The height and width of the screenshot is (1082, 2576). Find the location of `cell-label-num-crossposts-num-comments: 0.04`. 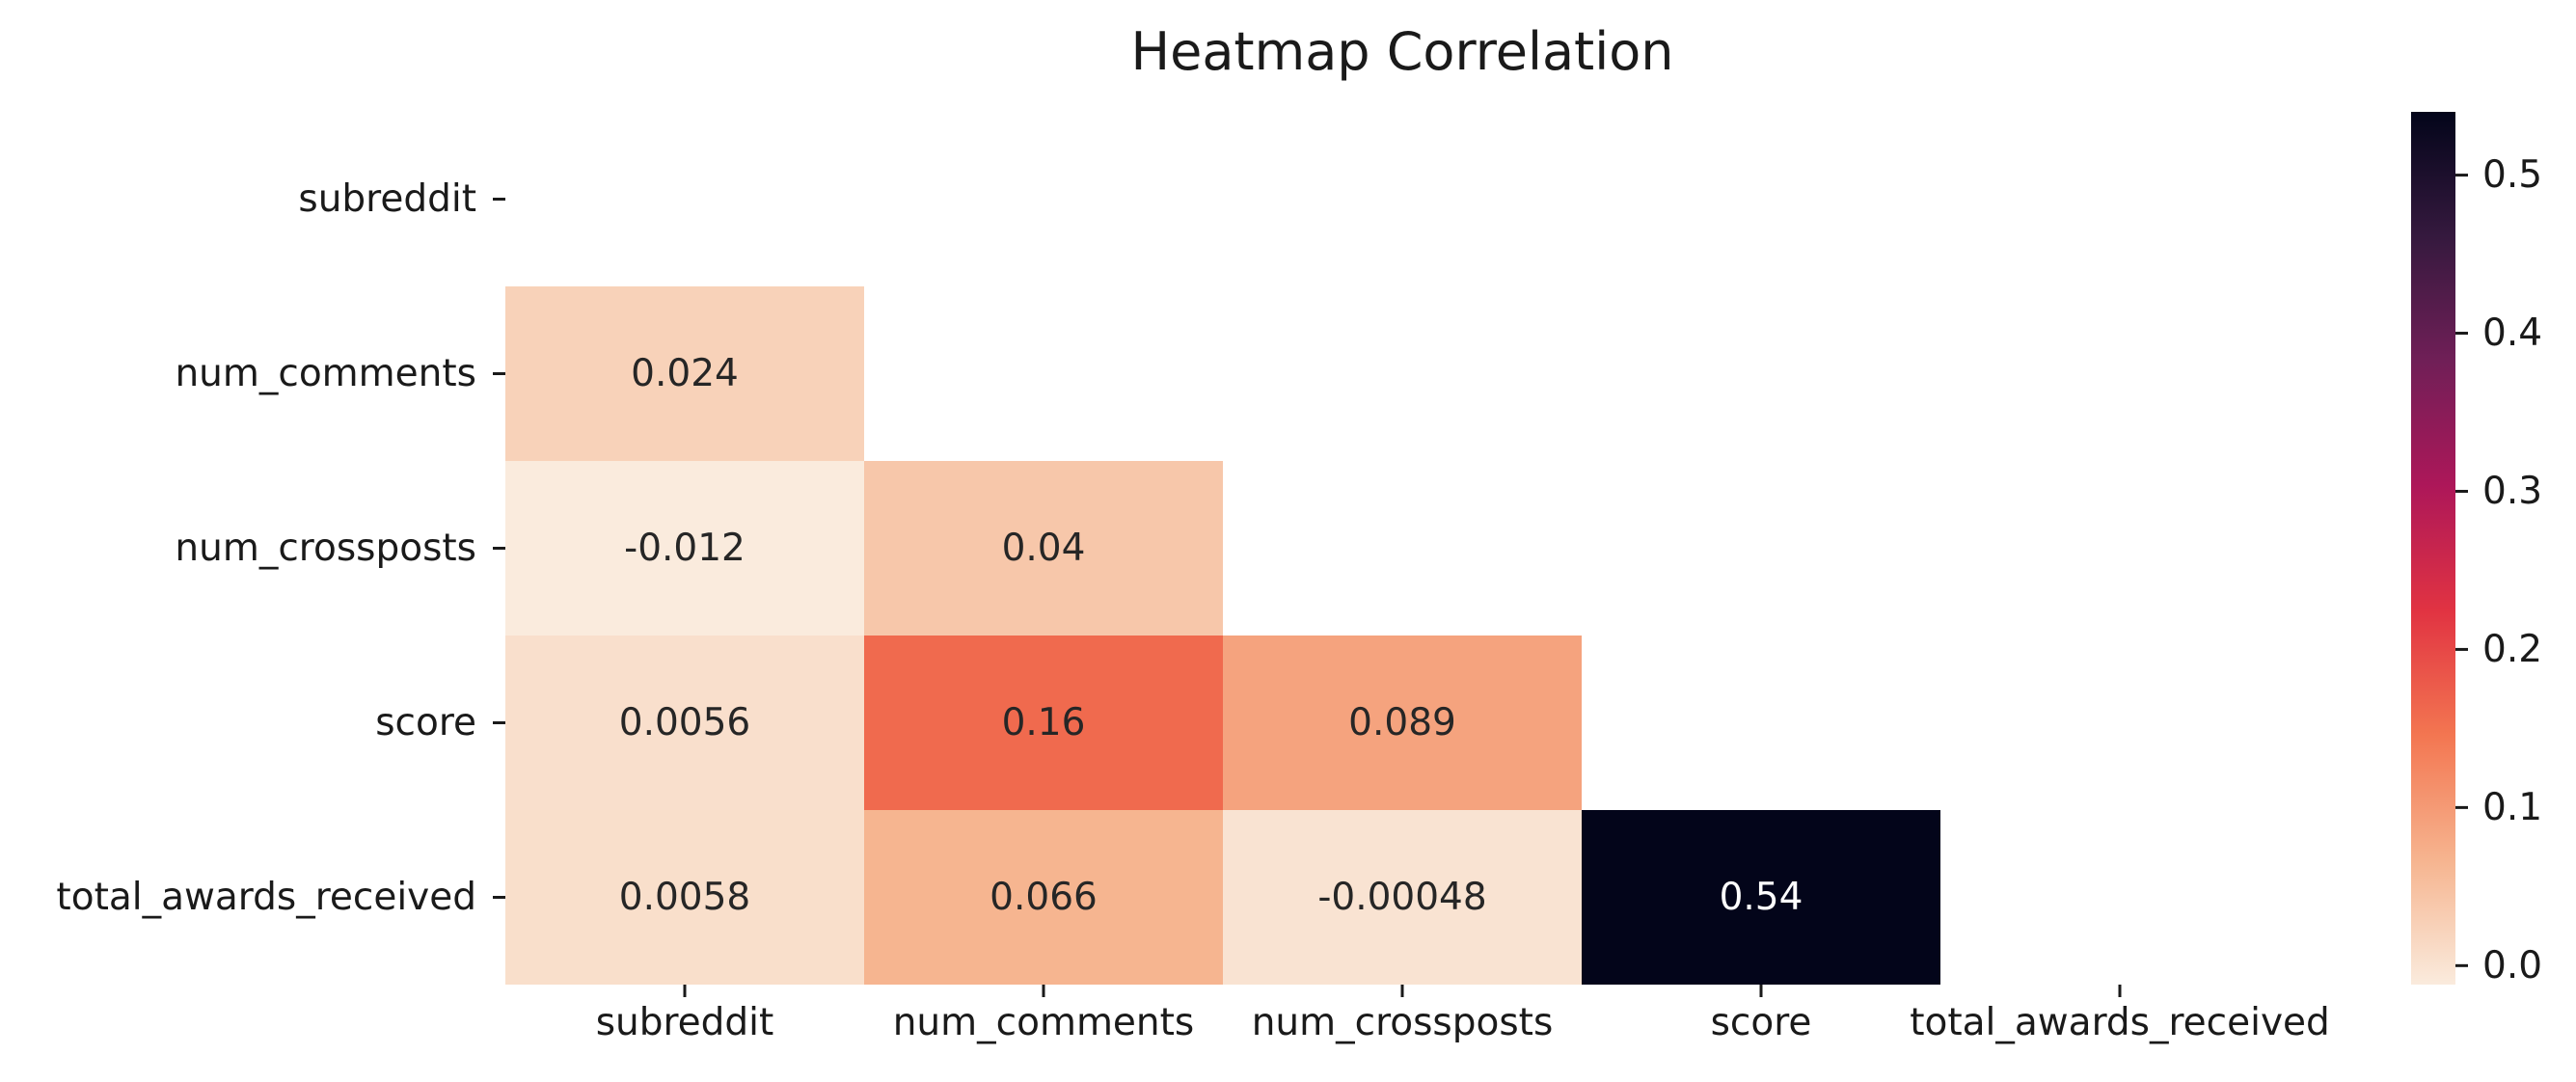

cell-label-num-crossposts-num-comments: 0.04 is located at coordinates (1044, 548).